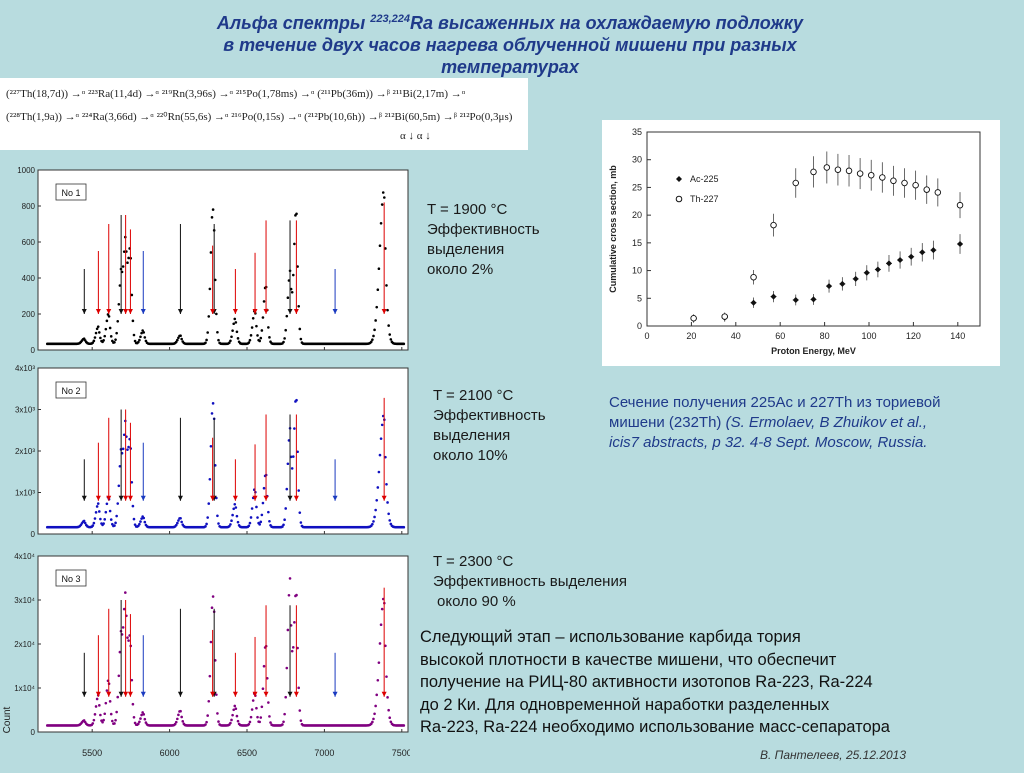 The height and width of the screenshot is (773, 1024). Describe the element at coordinates (637, 271) in the screenshot. I see `y-tick-label: 10` at that location.